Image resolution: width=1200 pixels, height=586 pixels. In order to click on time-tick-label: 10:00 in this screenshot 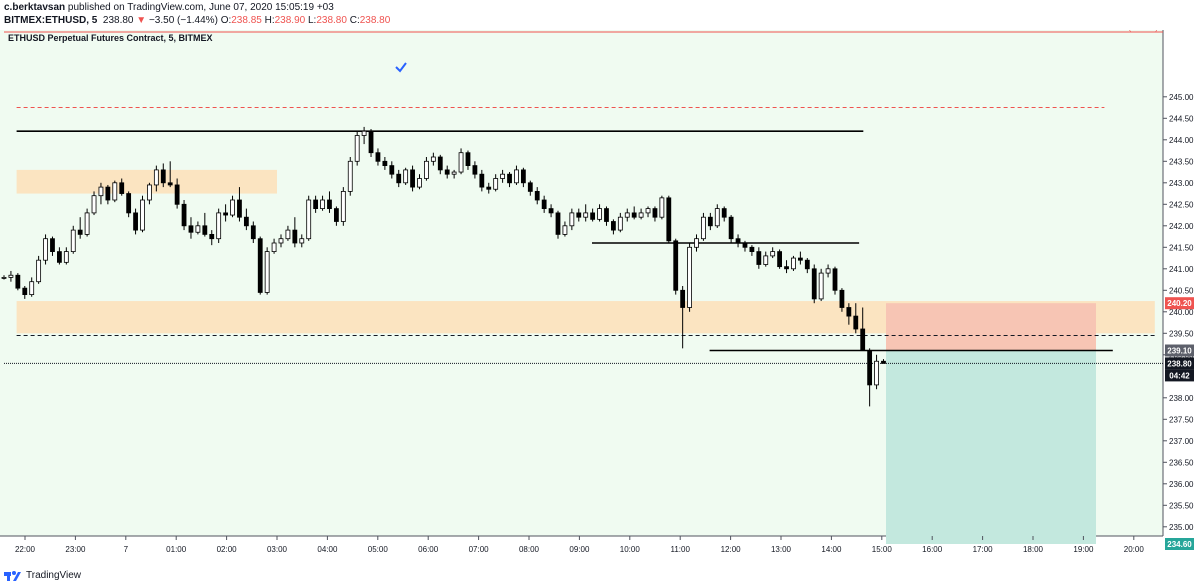, I will do `click(630, 549)`.